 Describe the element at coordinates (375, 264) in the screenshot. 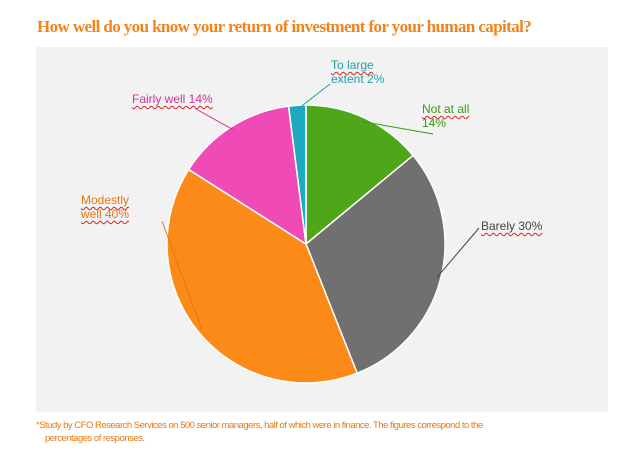

I see `pie-slice-barely` at that location.